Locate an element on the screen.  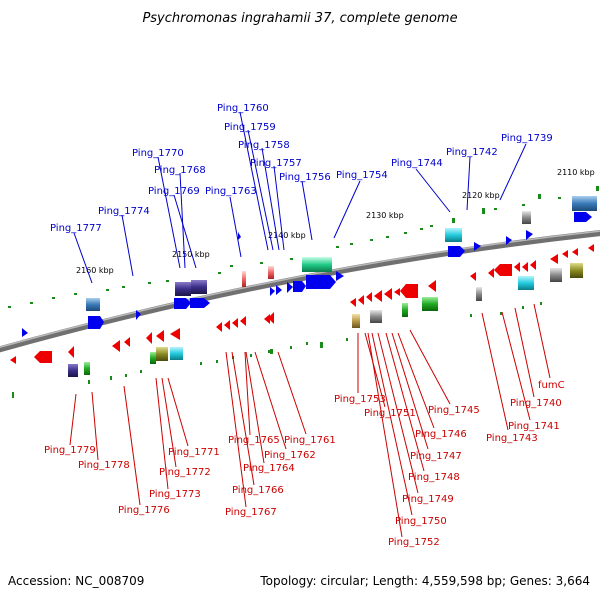
gene-label: Ping_1766 is located at coordinates (258, 490).